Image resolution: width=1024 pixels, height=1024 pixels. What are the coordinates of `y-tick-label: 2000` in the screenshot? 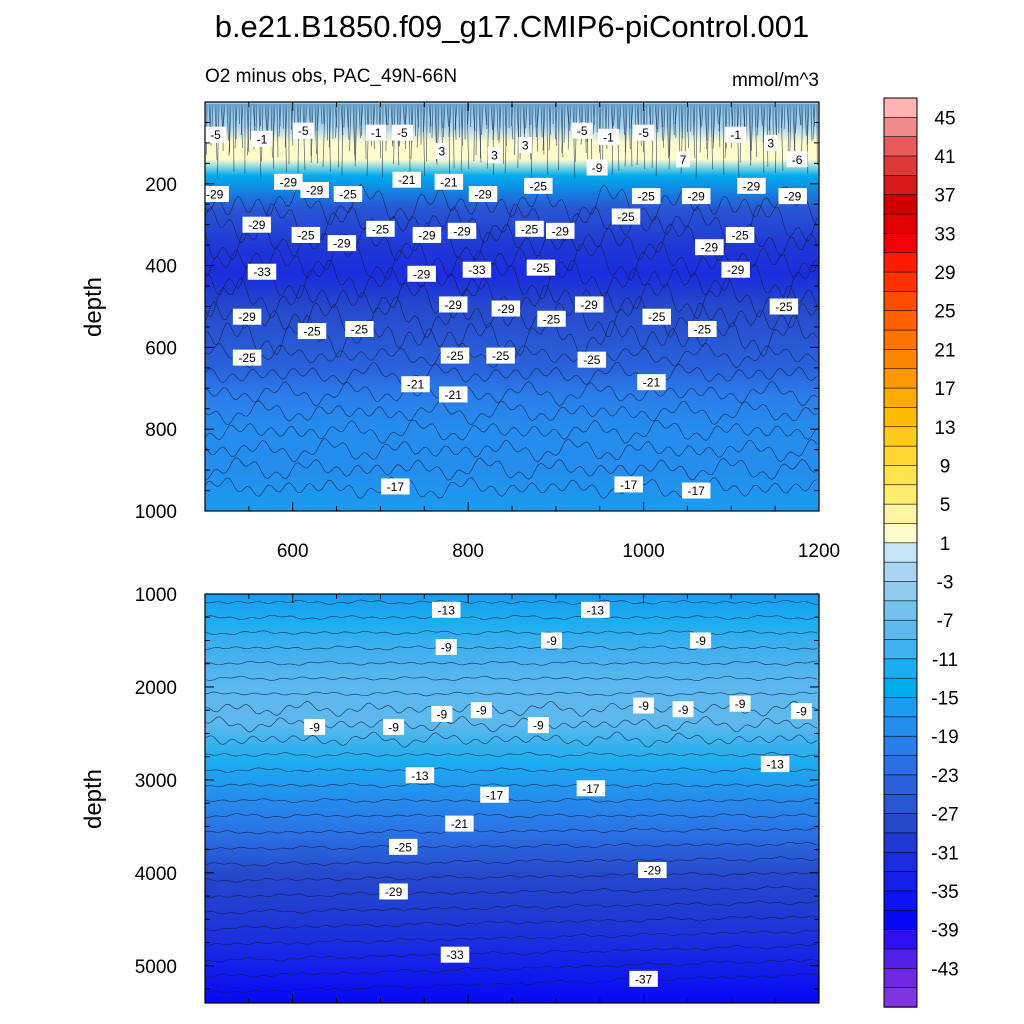 It's located at (156, 688).